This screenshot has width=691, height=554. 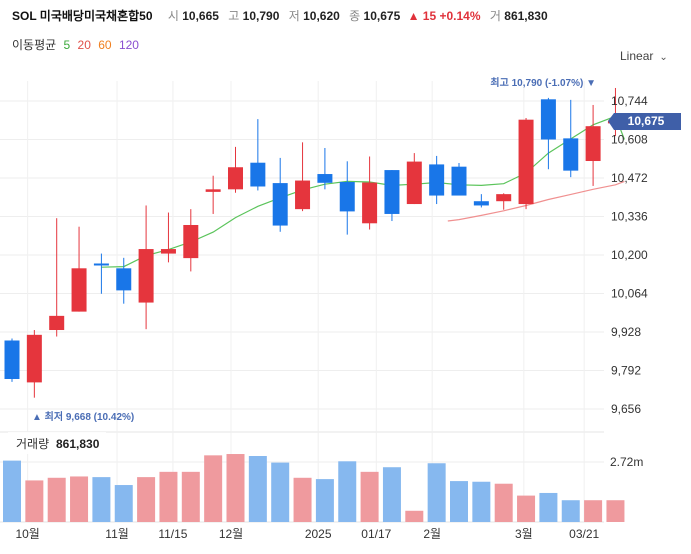 What do you see at coordinates (34, 45) in the screenshot?
I see `ma-label: 이동평균` at bounding box center [34, 45].